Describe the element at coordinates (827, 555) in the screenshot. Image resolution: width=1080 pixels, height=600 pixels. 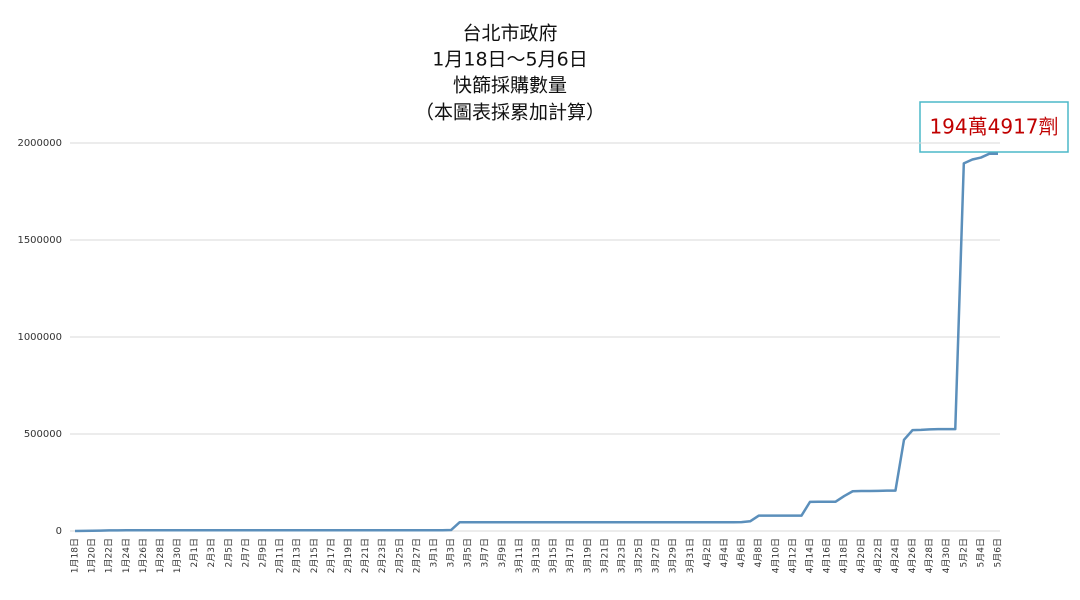
I see `x-tick-label: 4月16日` at that location.